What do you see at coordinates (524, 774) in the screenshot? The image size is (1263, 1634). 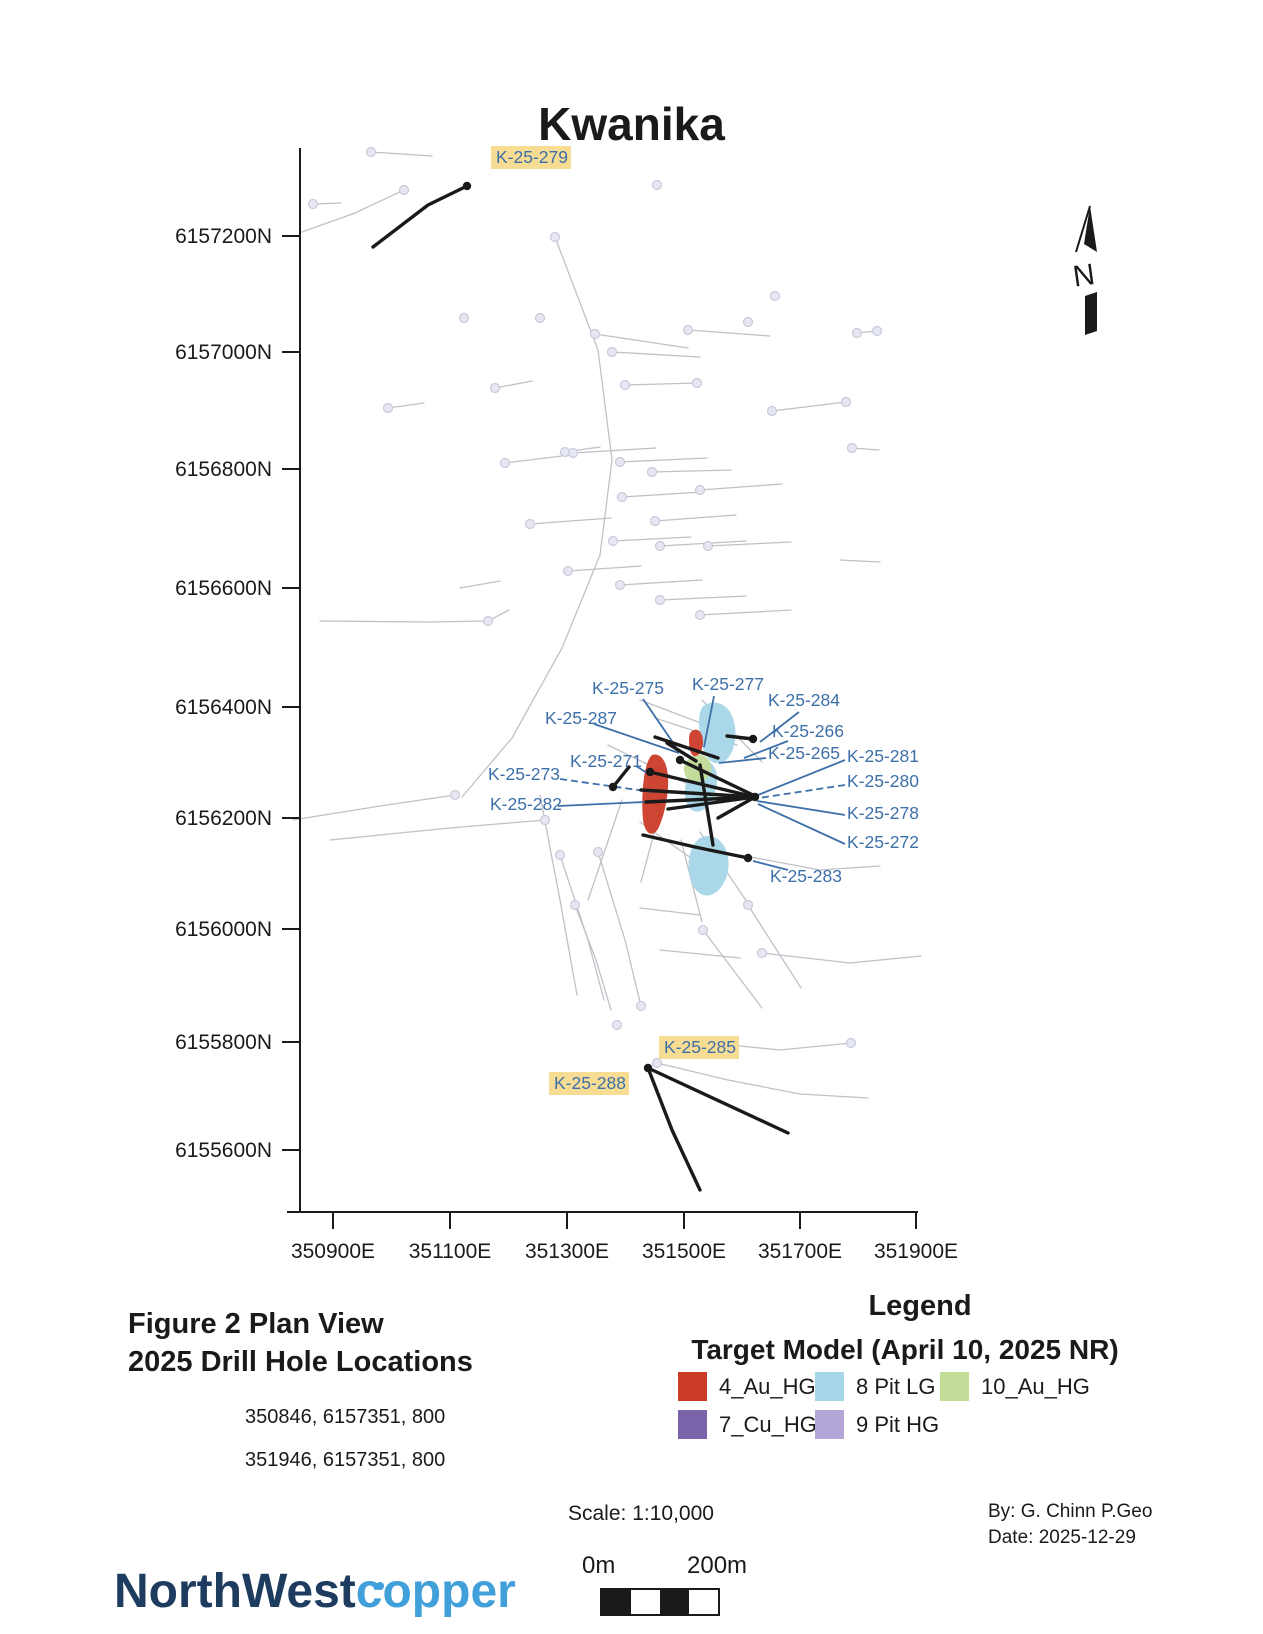 I see `hole-label: K-25-273` at bounding box center [524, 774].